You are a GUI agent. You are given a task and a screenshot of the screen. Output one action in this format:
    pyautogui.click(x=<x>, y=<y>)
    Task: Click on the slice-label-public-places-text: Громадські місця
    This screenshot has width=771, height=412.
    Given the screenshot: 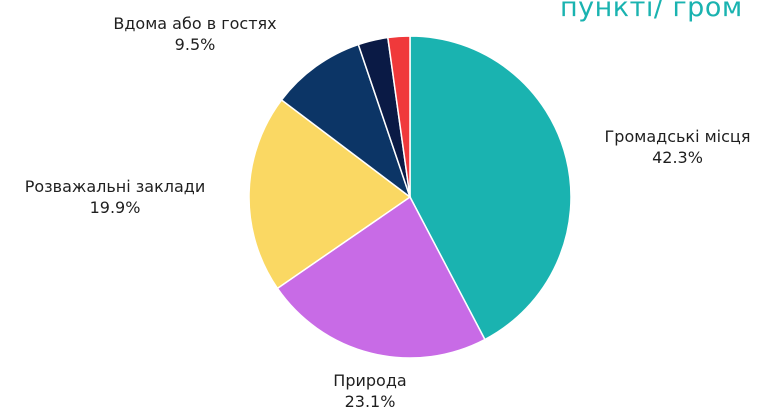 What is the action you would take?
    pyautogui.click(x=677, y=136)
    